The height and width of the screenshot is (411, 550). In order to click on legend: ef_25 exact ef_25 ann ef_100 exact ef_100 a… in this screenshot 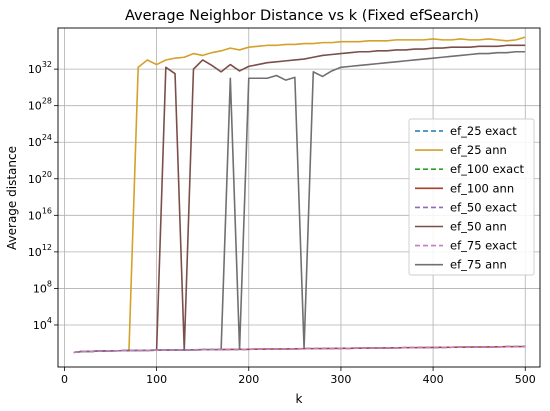, I will do `click(471, 197)`.